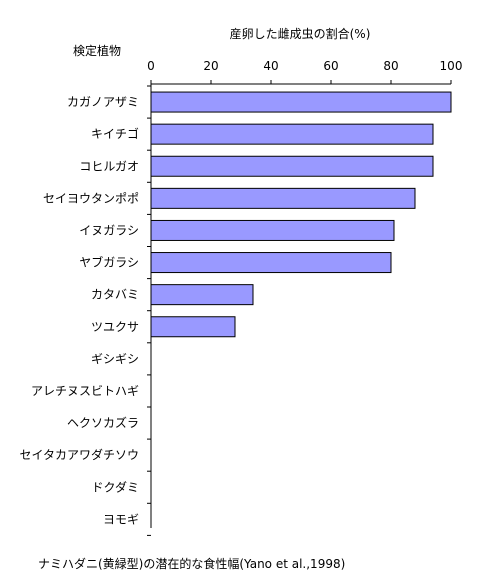 The image size is (482, 581). I want to click on category-label: コヒルガオ, so click(109, 166).